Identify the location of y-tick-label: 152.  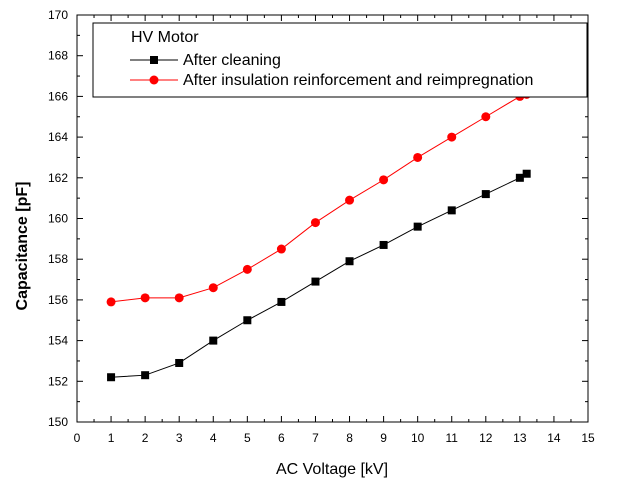
(58, 381).